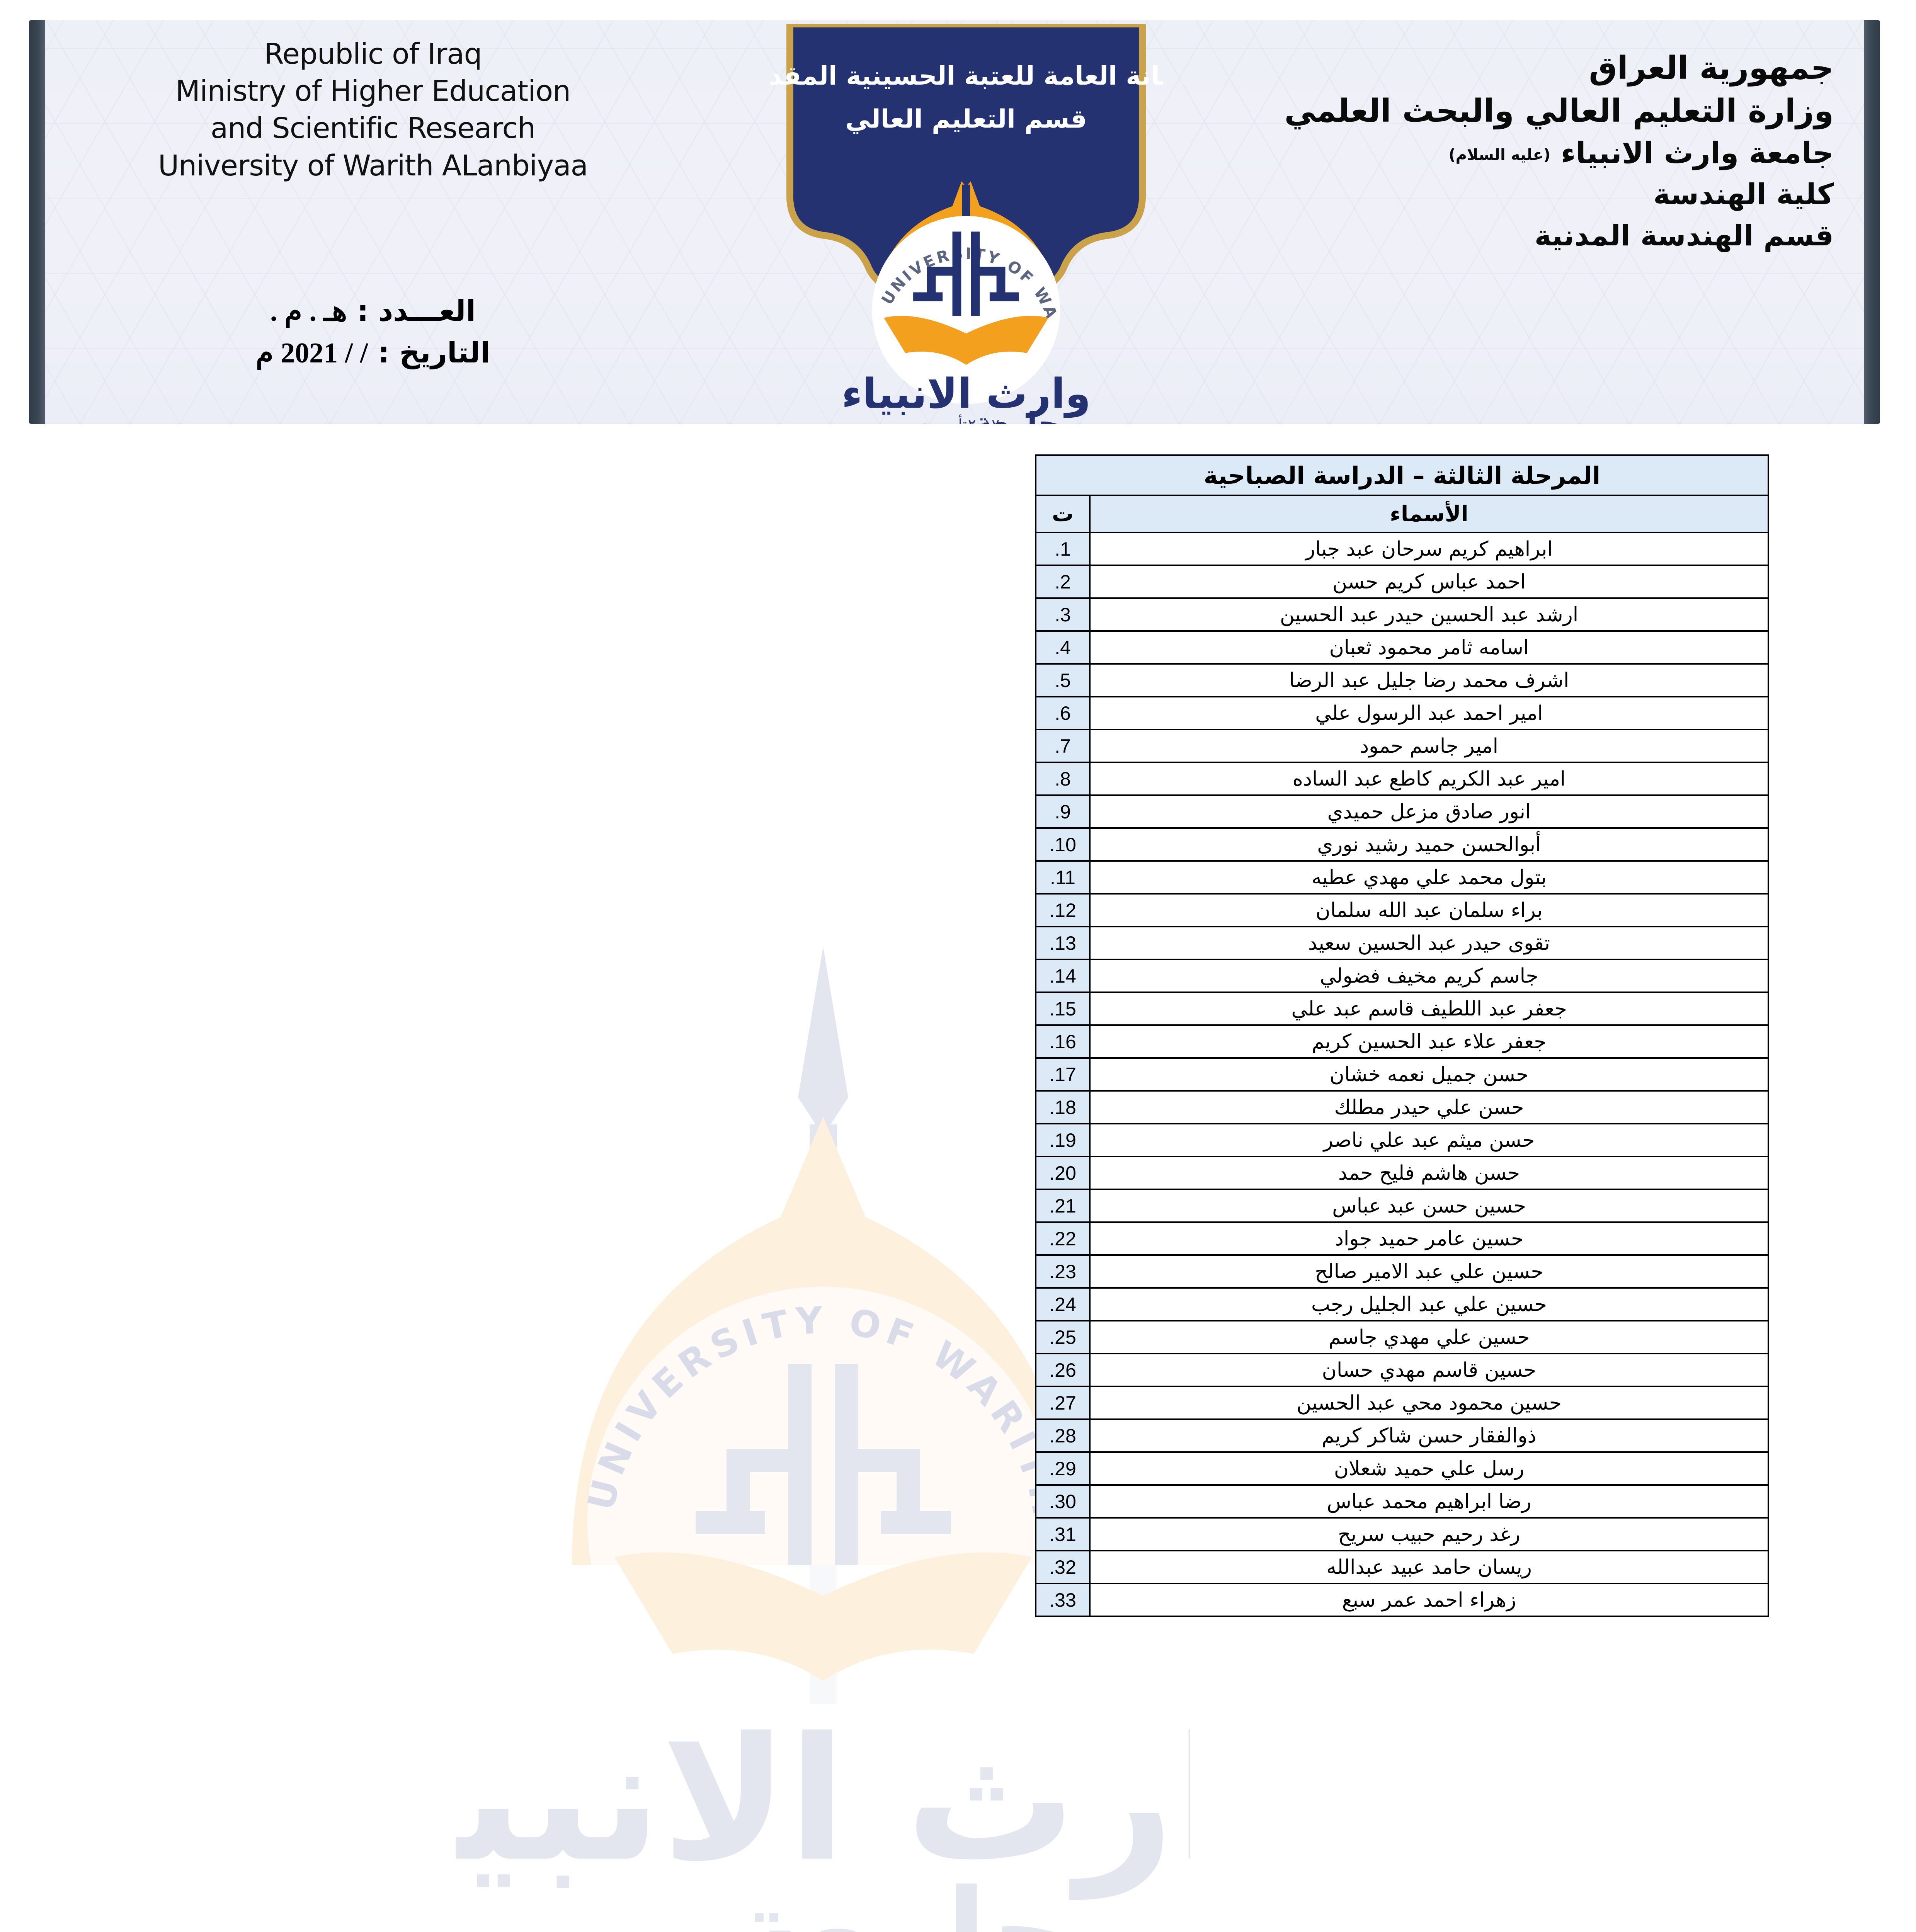 The height and width of the screenshot is (1932, 1916). What do you see at coordinates (1429, 1107) in the screenshot?
I see `student-name-cell: حسن علي حيدر مطلك` at bounding box center [1429, 1107].